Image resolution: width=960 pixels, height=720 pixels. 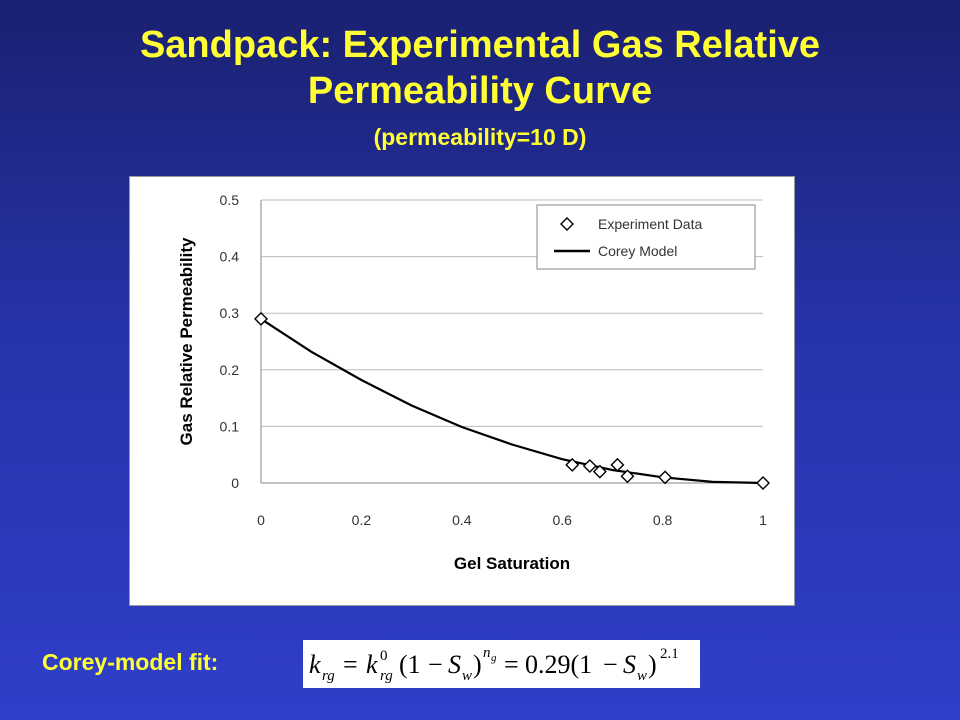 What do you see at coordinates (480, 137) in the screenshot?
I see `slide-subtitle: (permeability=10 D)` at bounding box center [480, 137].